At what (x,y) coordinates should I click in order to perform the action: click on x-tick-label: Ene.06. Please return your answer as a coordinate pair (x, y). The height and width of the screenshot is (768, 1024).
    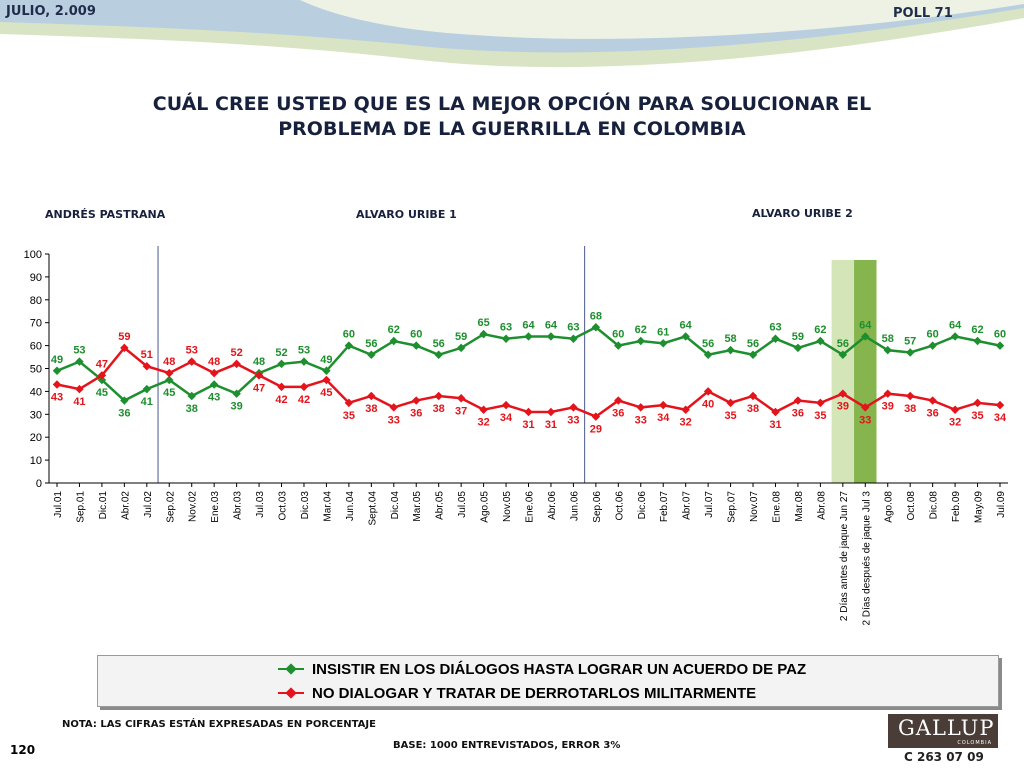
    Looking at the image, I should click on (530, 507).